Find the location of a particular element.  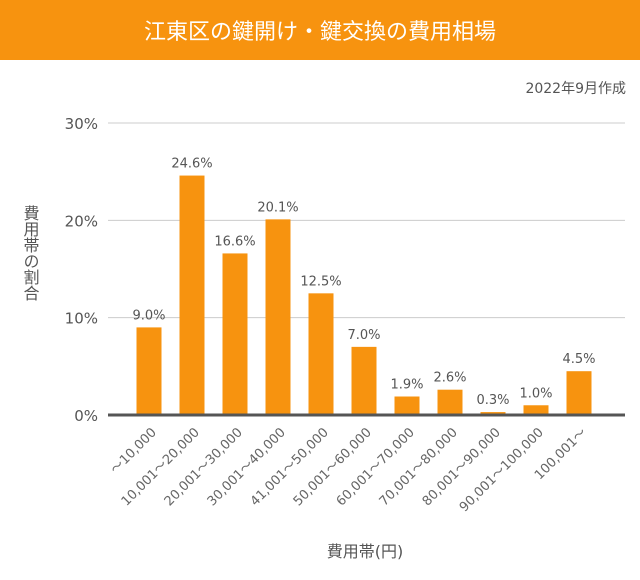

data-label: 12.5% is located at coordinates (320, 281).